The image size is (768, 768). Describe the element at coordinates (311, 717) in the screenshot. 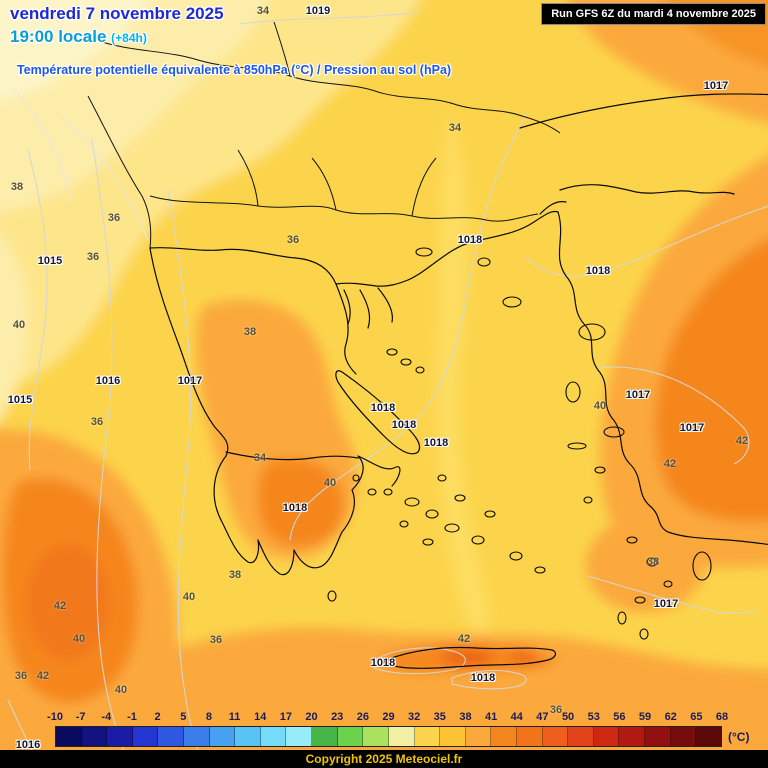

I see `colorbar-tick: 20` at that location.